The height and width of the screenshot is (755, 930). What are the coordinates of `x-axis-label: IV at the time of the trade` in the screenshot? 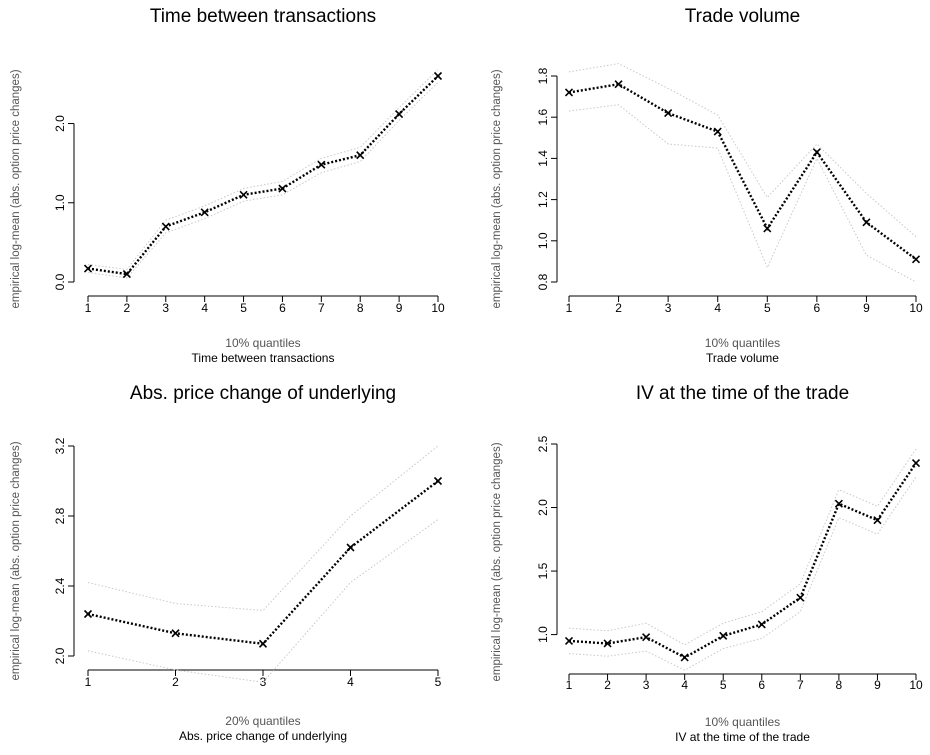 It's located at (742, 737).